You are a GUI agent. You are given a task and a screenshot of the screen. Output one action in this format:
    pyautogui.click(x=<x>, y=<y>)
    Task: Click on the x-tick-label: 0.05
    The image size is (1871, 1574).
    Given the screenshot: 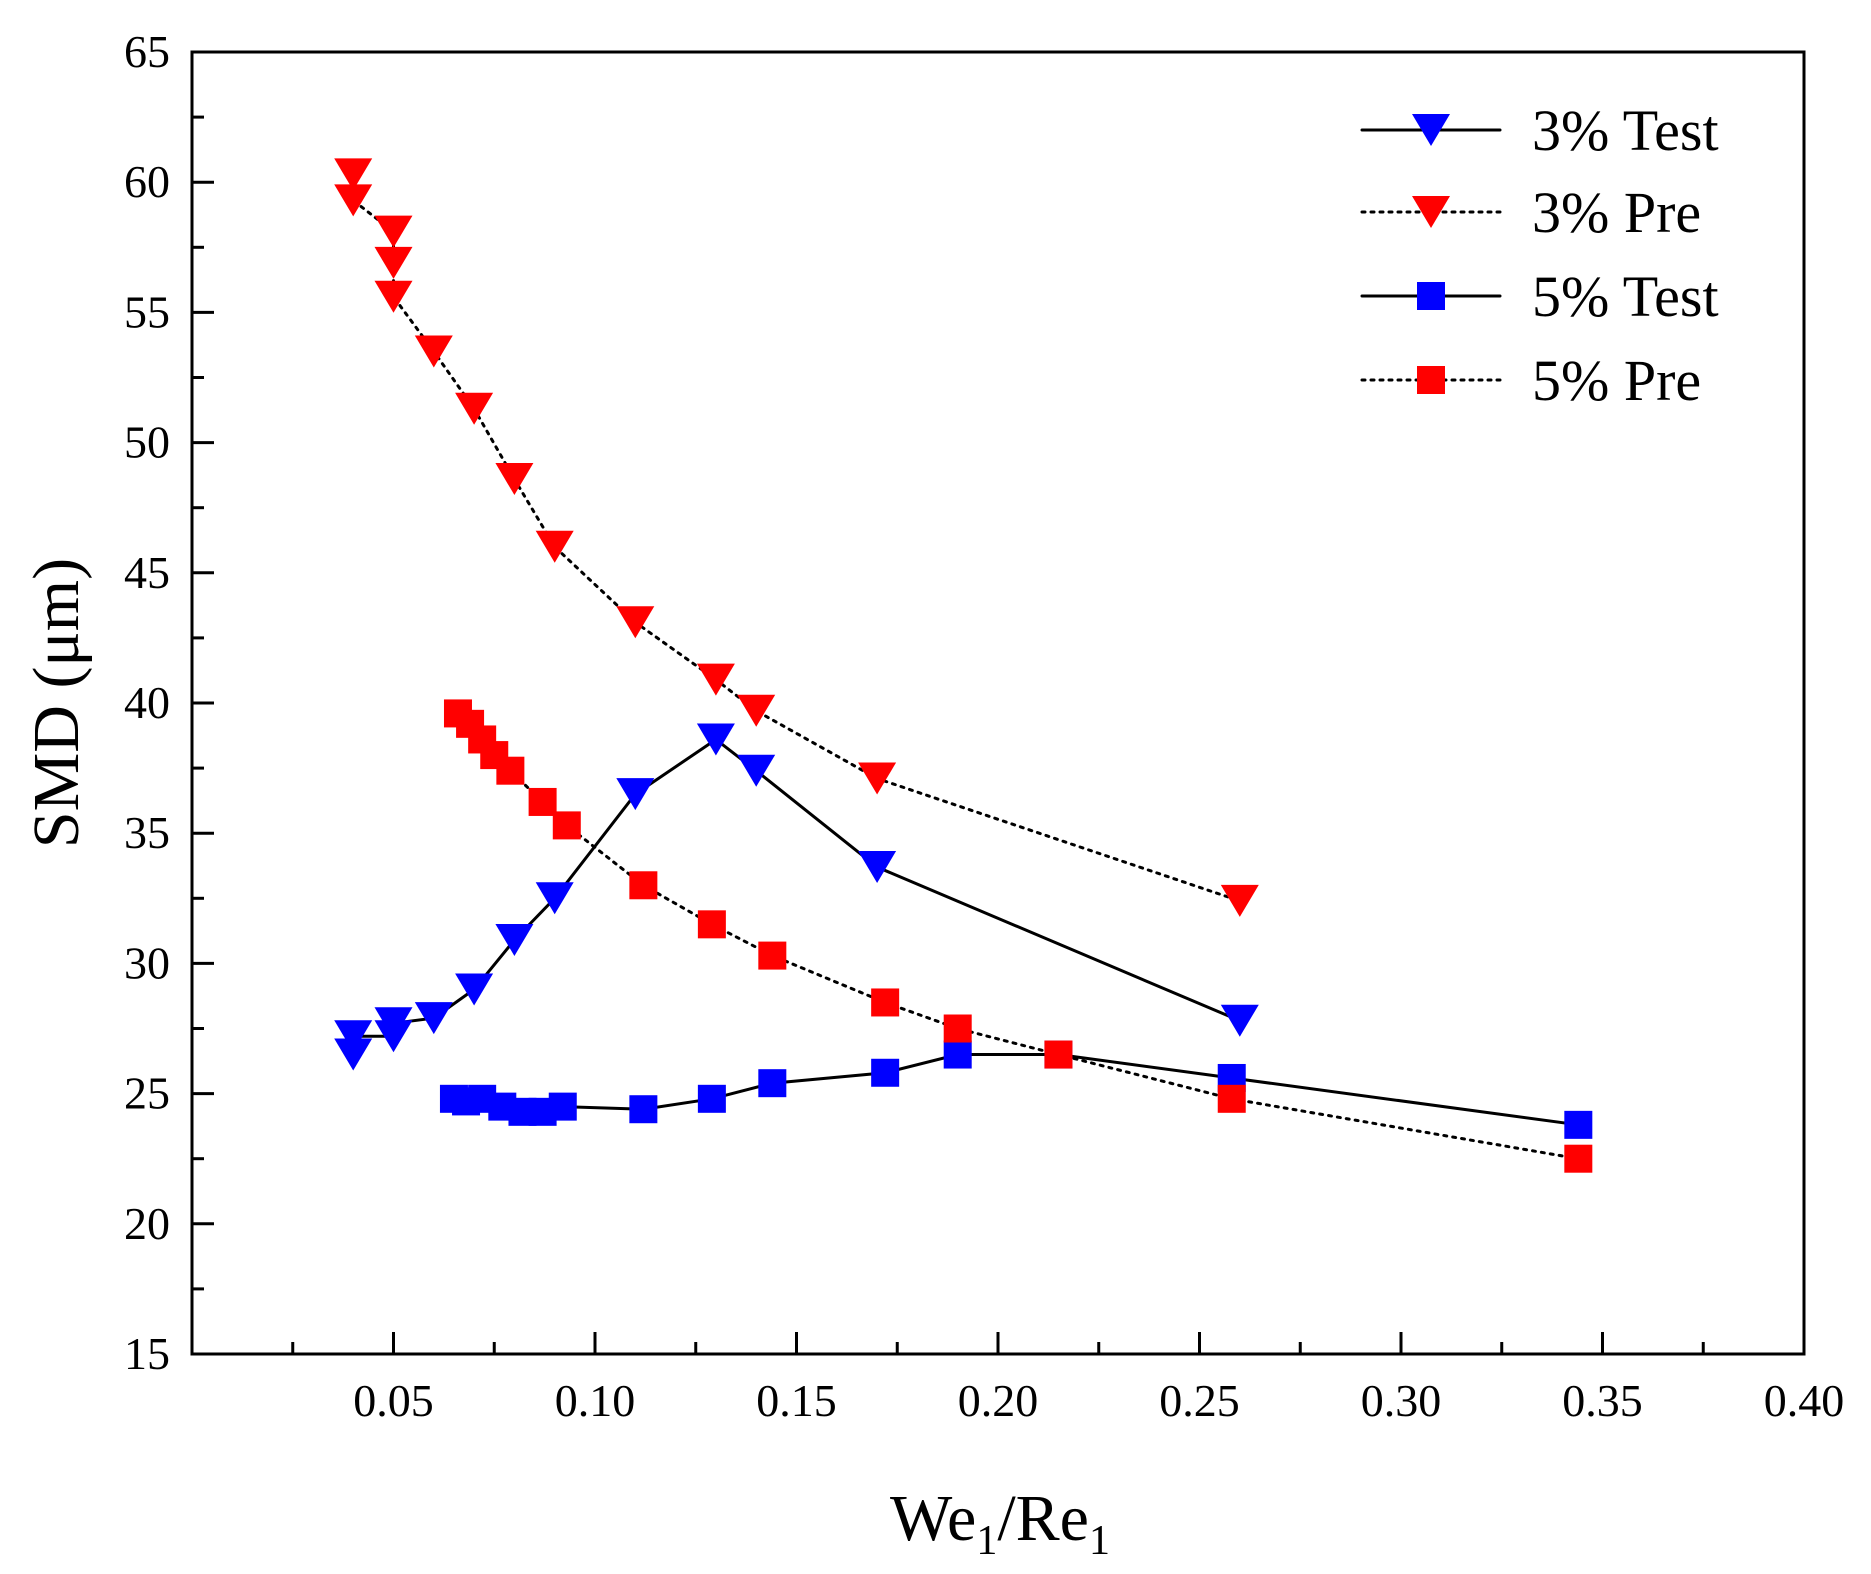 What is the action you would take?
    pyautogui.click(x=393, y=1400)
    